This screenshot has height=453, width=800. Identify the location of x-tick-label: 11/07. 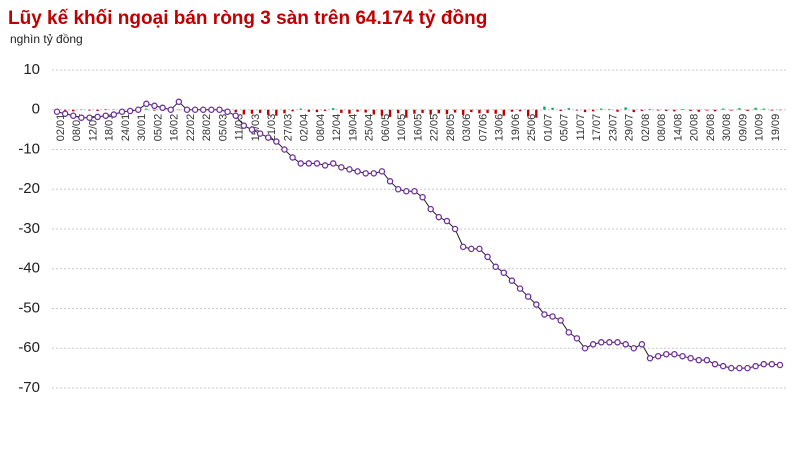
(581, 127).